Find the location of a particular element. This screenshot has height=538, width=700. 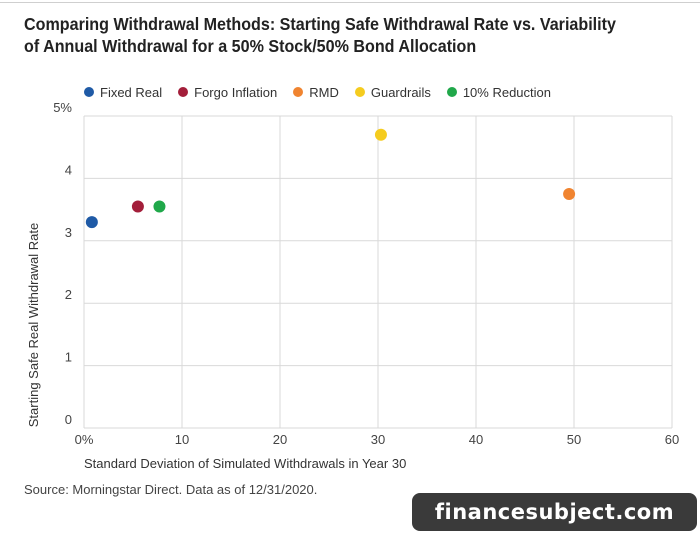

scatter-point-forgo-inflation is located at coordinates (137, 206).